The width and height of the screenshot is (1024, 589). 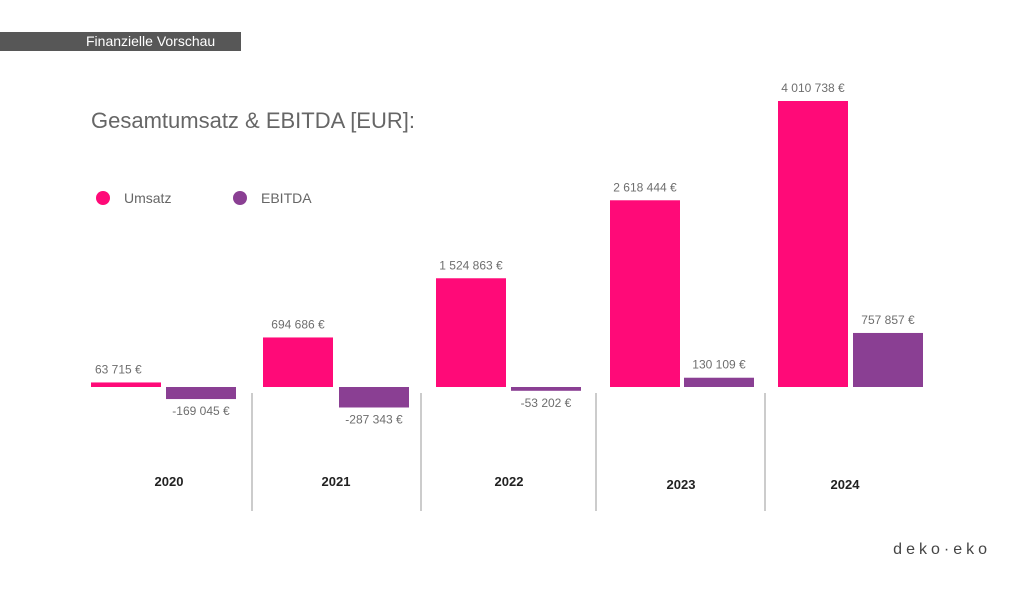 What do you see at coordinates (118, 369) in the screenshot?
I see `data-label-umsatz-2020: 63 715 €` at bounding box center [118, 369].